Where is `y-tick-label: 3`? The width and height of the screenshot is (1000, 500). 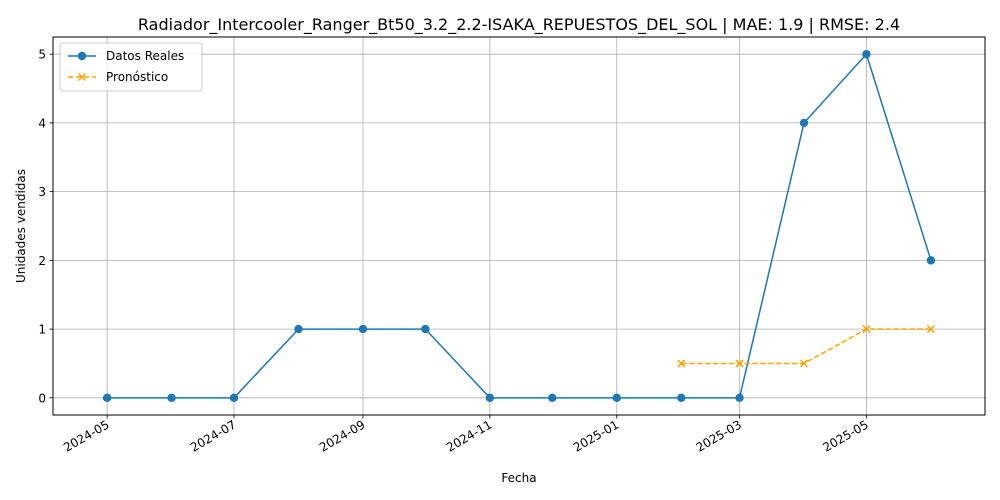
y-tick-label: 3 is located at coordinates (42, 192).